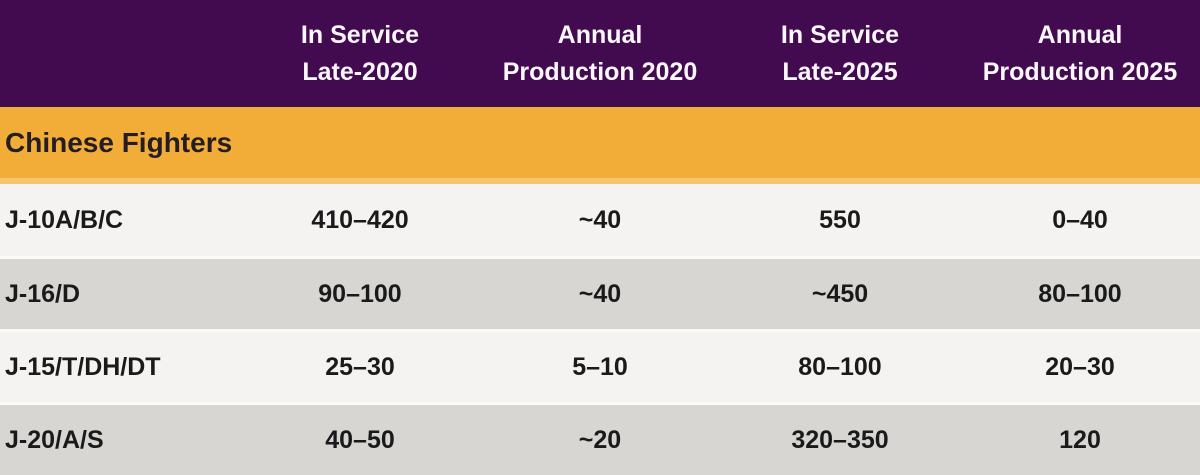  What do you see at coordinates (840, 71) in the screenshot?
I see `col-header-line-2: Late-2025` at bounding box center [840, 71].